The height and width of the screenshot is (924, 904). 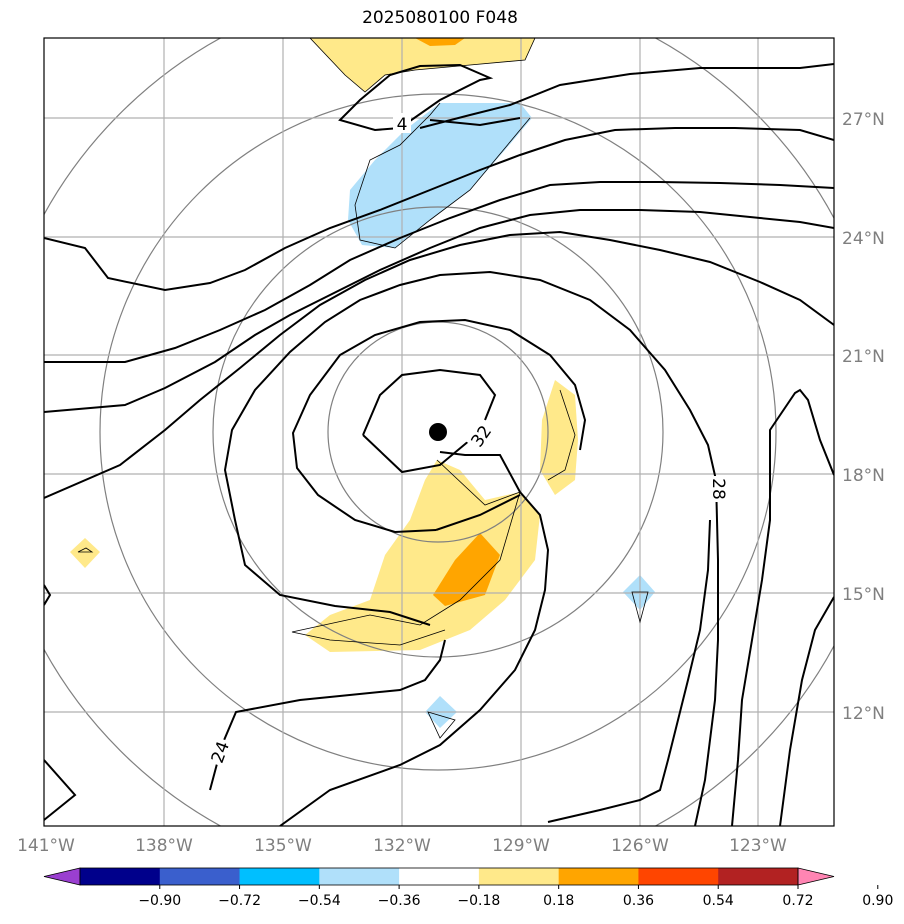 I want to click on lon-label-138w: 138°W, so click(x=164, y=846).